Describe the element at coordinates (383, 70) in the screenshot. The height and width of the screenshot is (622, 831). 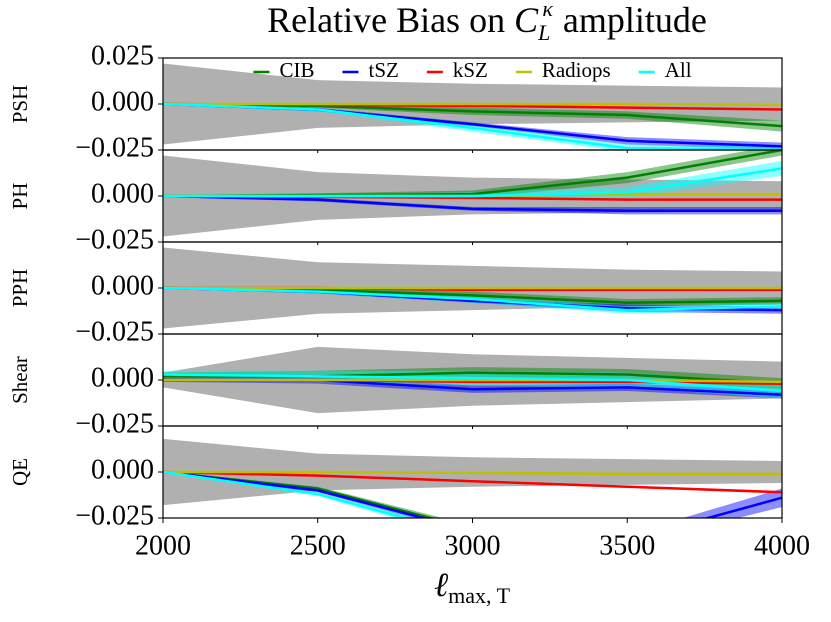
I see `legend-label: tSZ` at that location.